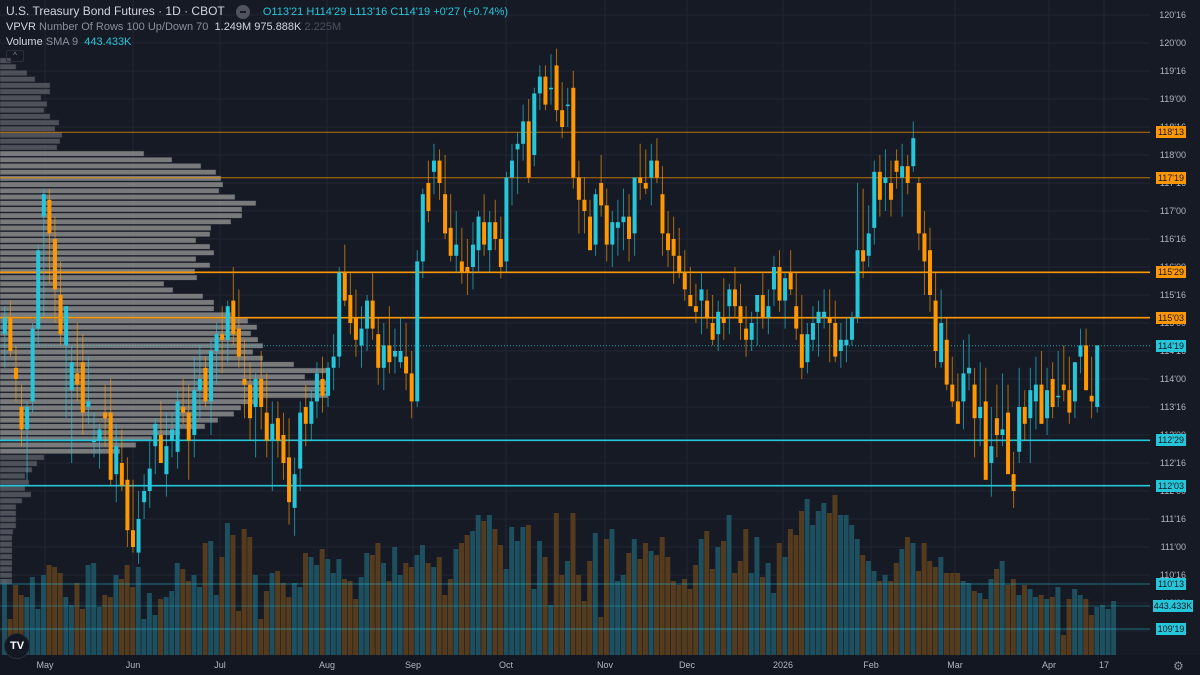 Image resolution: width=1200 pixels, height=675 pixels. What do you see at coordinates (21, 27) in the screenshot?
I see `vpvr-name: VPVR` at bounding box center [21, 27].